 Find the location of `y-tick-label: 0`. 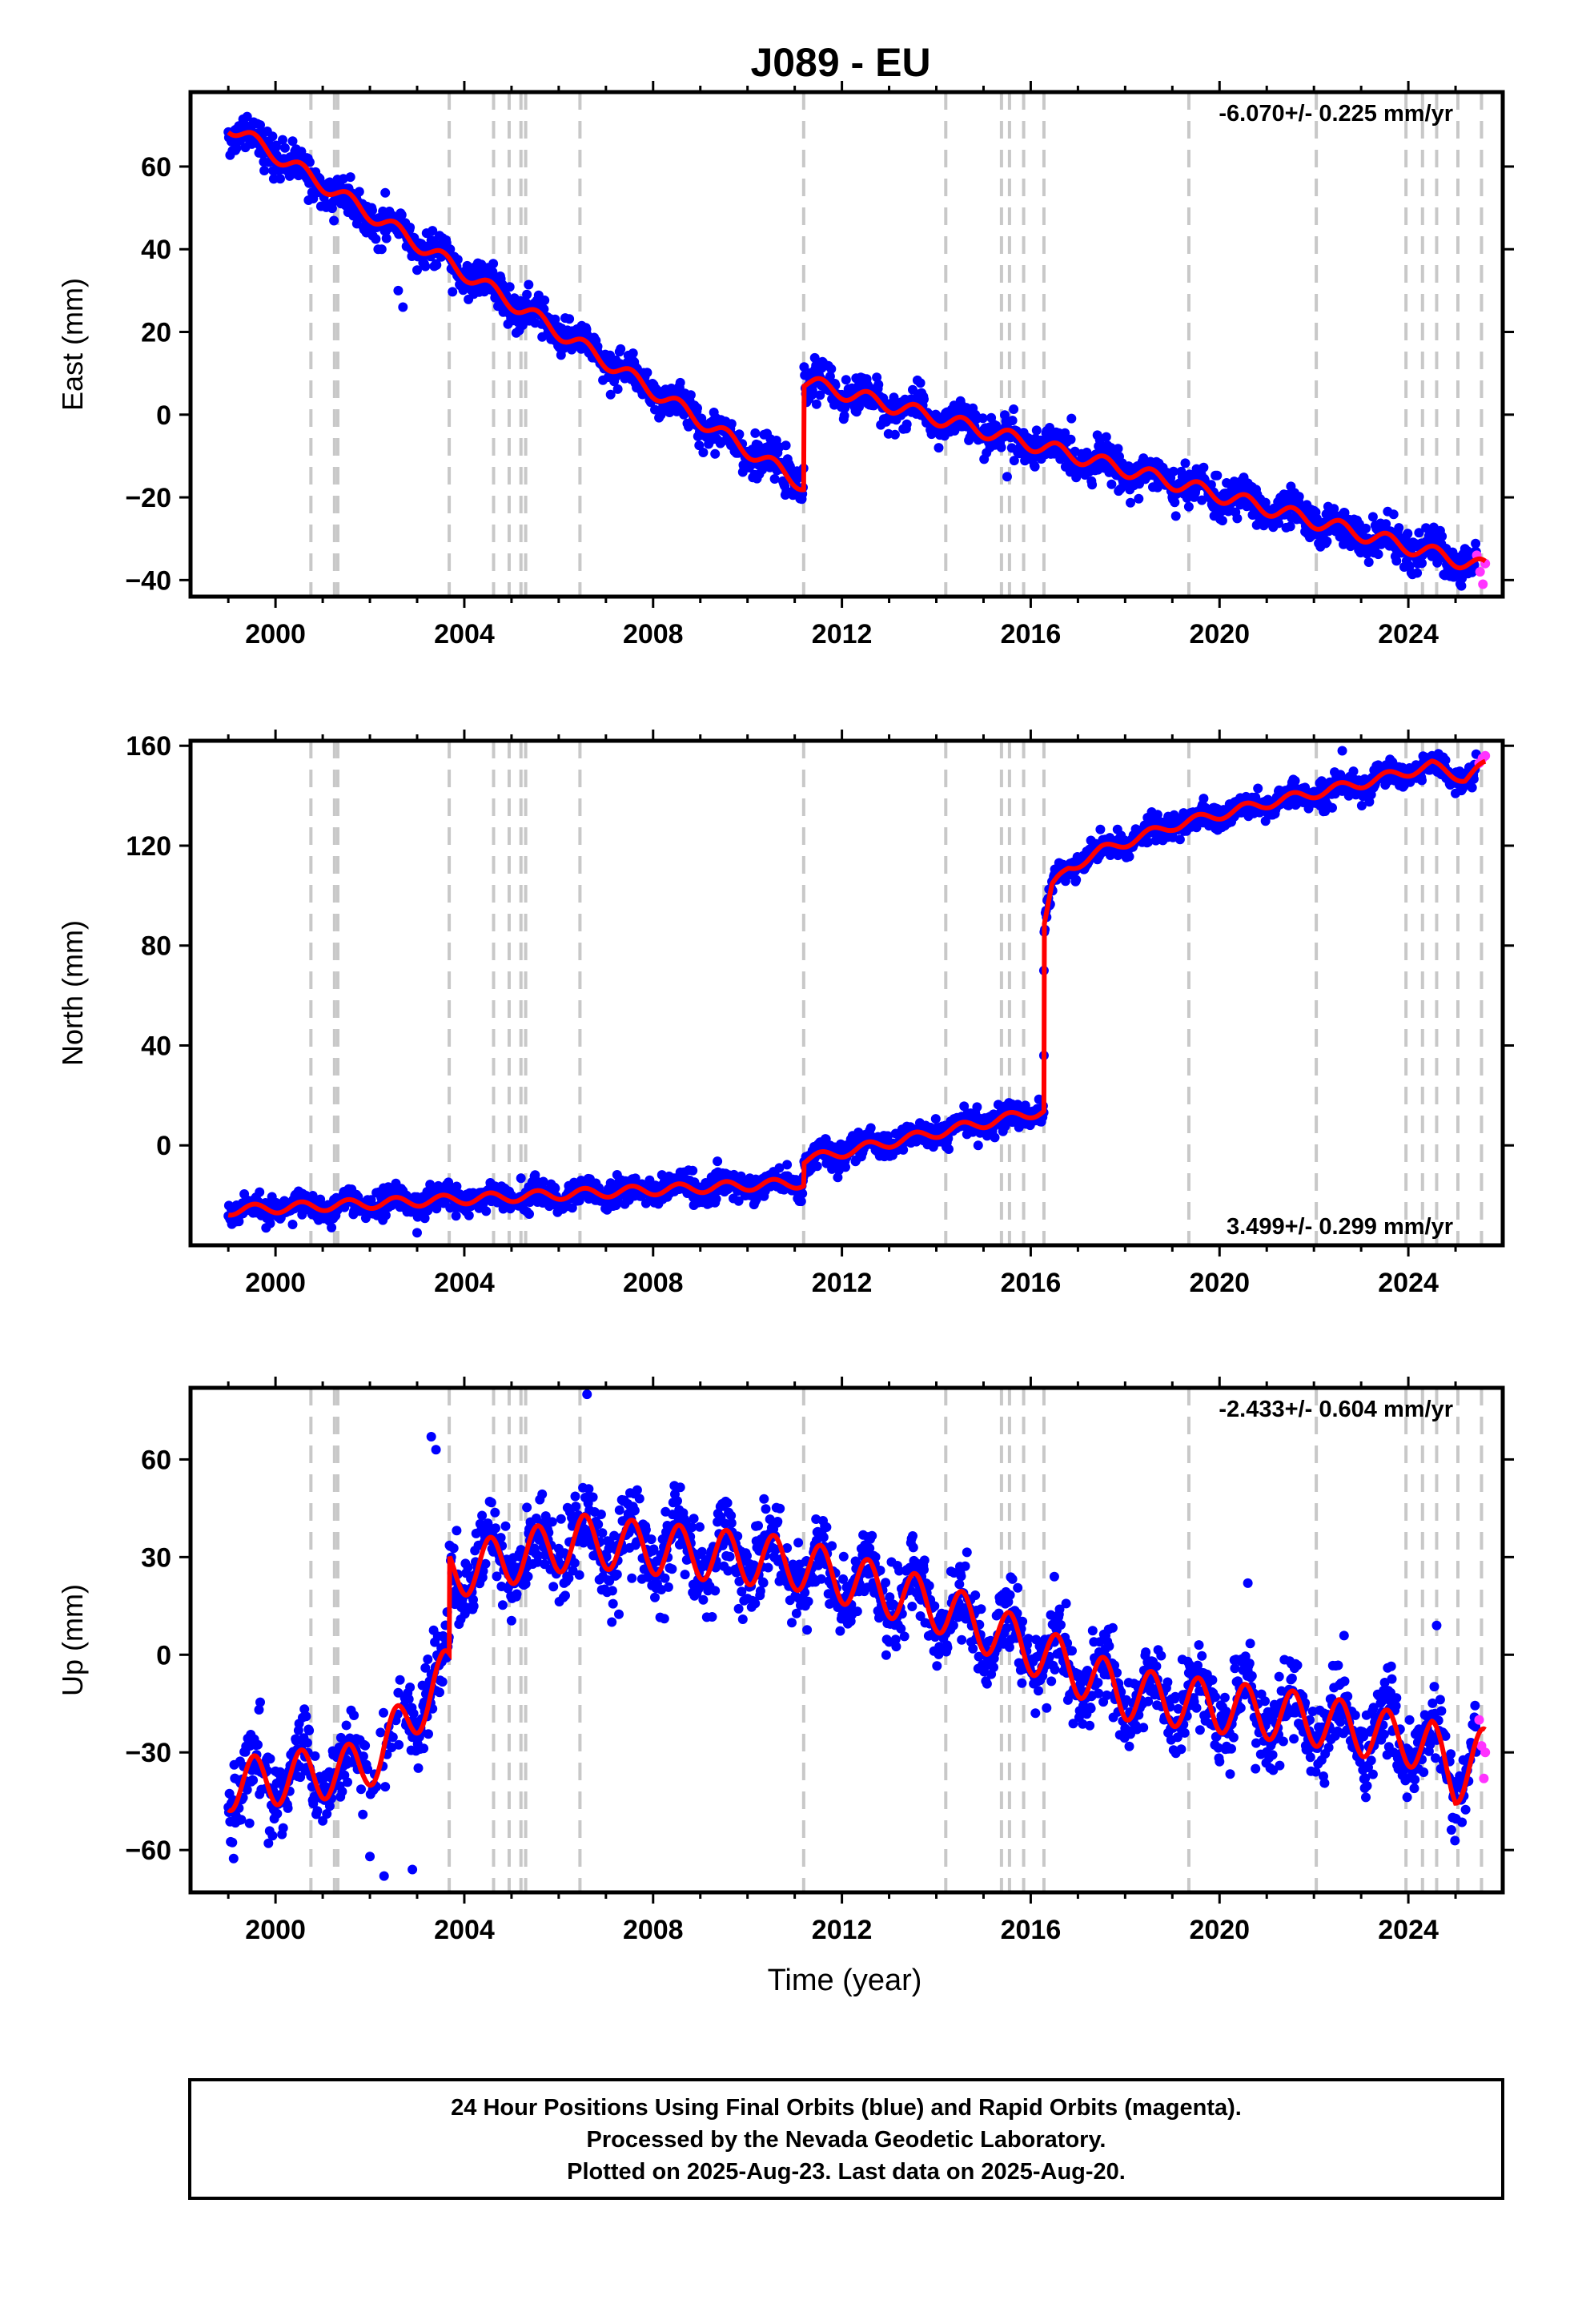

y-tick-label: 0 is located at coordinates (164, 1146).